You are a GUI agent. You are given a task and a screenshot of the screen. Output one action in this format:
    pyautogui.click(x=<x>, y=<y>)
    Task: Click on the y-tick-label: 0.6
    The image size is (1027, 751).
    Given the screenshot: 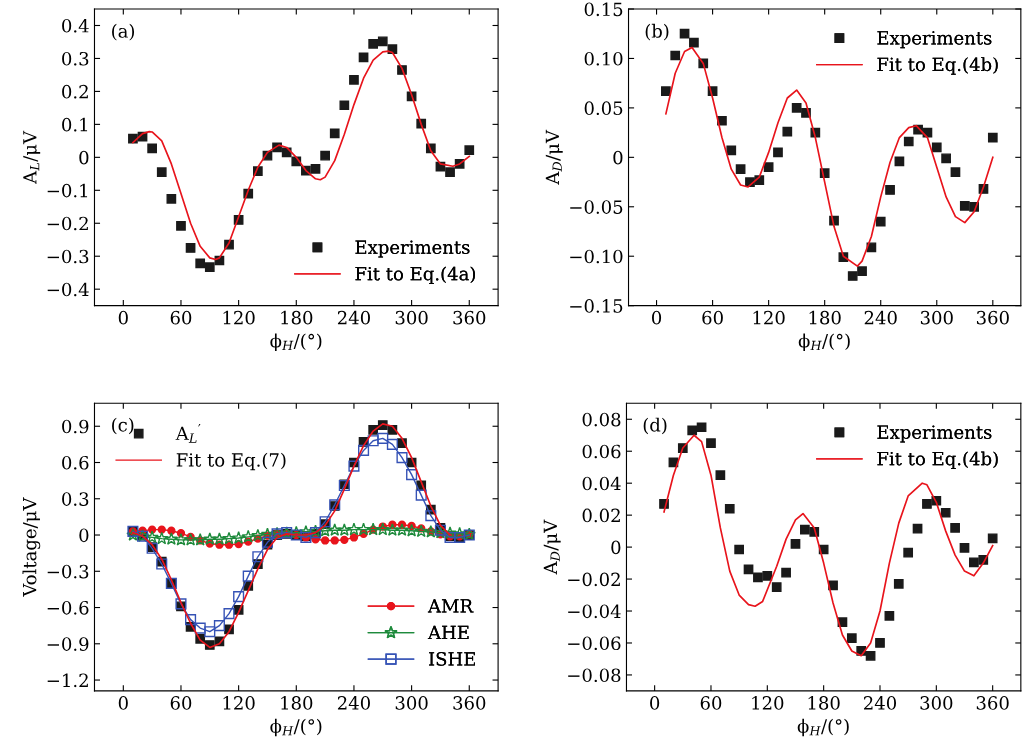 What is the action you would take?
    pyautogui.click(x=75, y=462)
    